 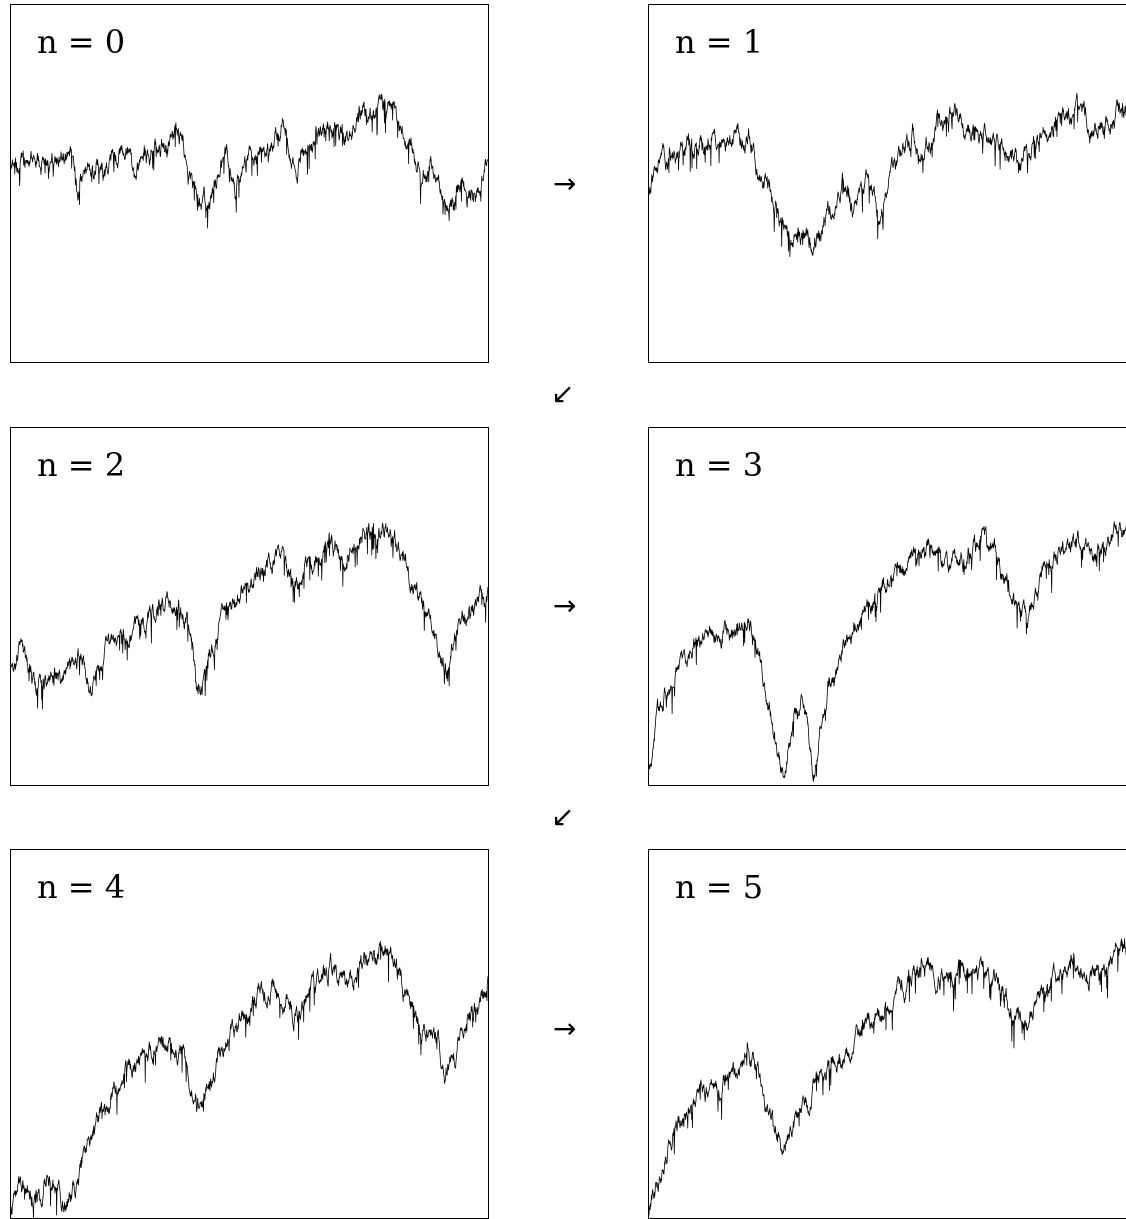 I want to click on chart-panel-n3: n = 3, so click(x=887, y=606).